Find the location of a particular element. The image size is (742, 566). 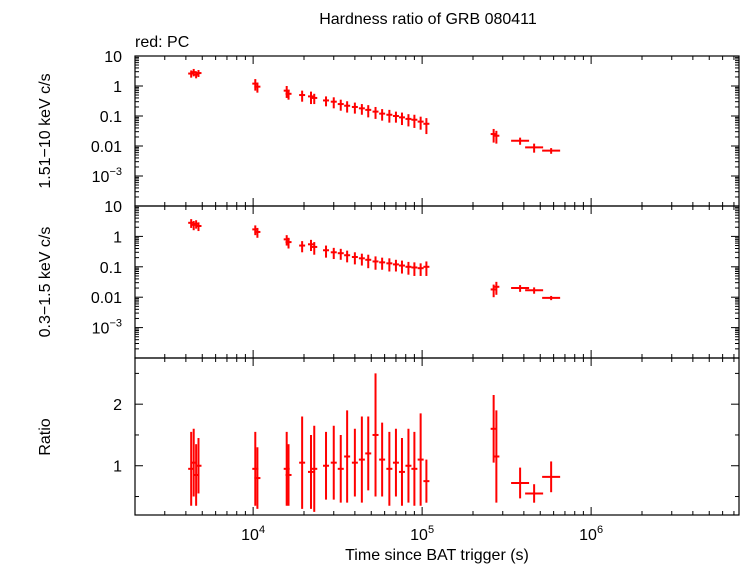

x-tick-label: 10⁵ is located at coordinates (422, 534).